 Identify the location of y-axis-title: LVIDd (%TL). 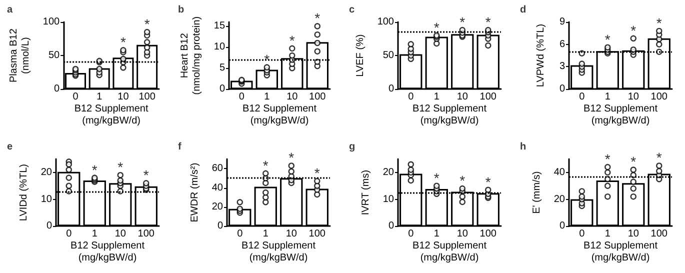
(24, 193).